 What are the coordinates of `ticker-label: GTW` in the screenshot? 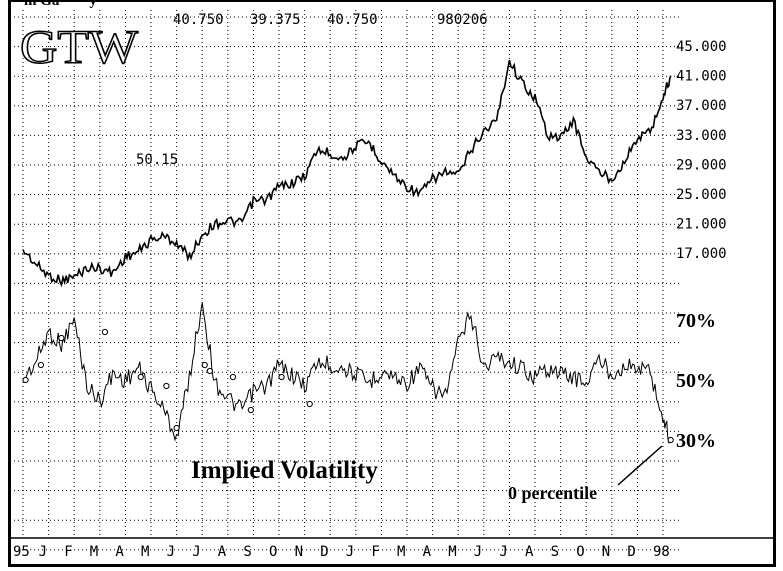 It's located at (79, 47).